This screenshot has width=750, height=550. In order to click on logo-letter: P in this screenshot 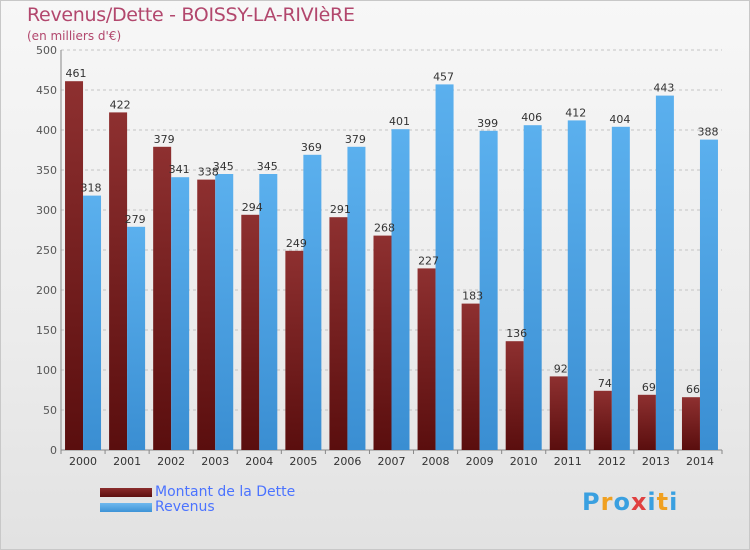, I will do `click(591, 502)`.